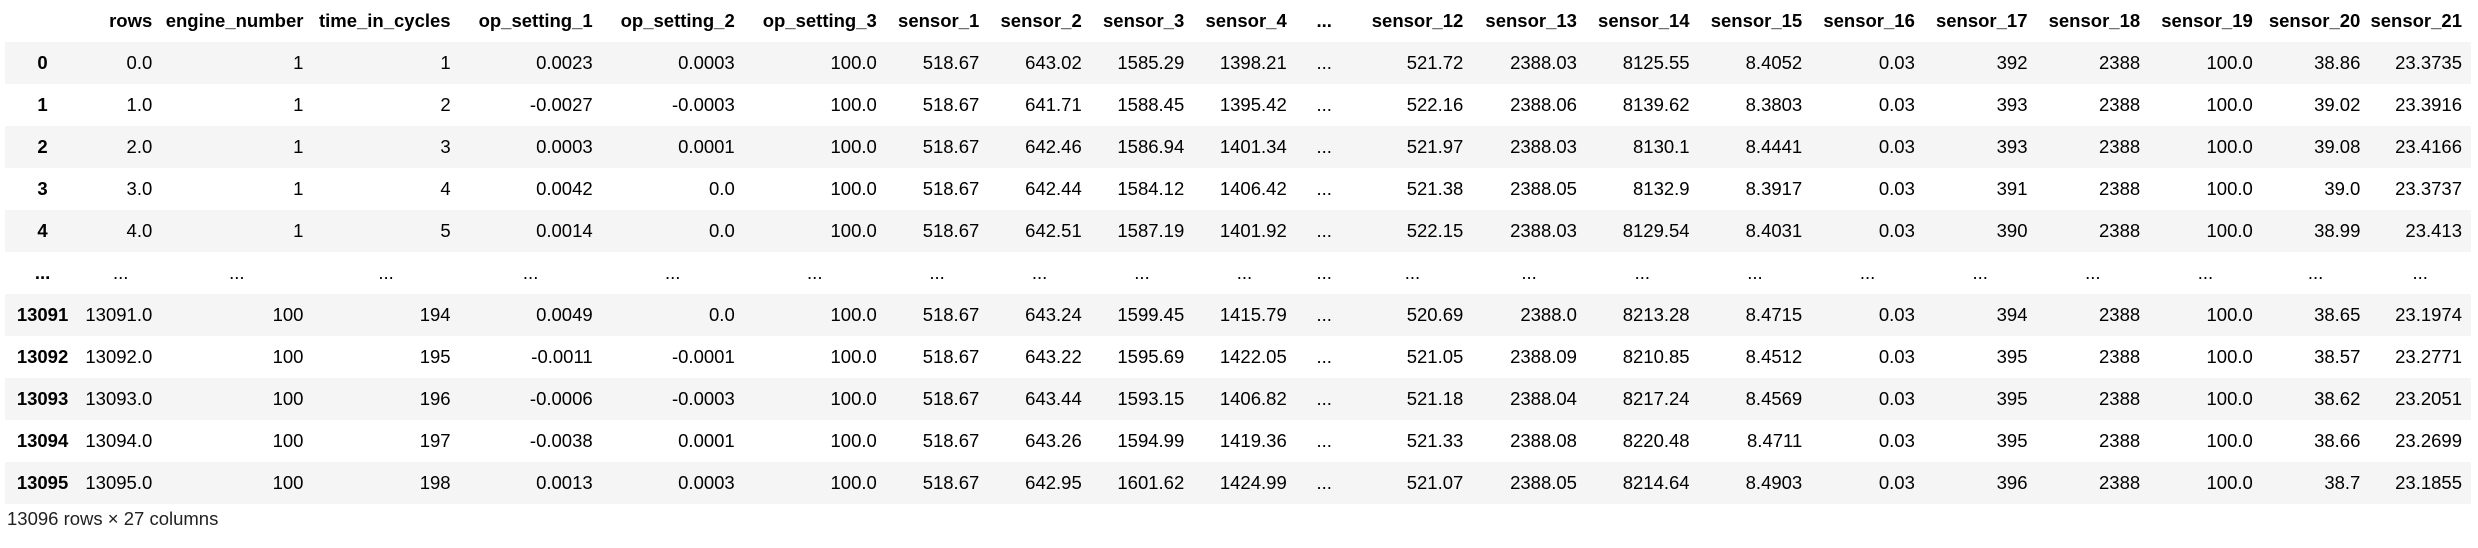 This screenshot has width=2478, height=548. What do you see at coordinates (42, 356) in the screenshot?
I see `row-index-cell: 13092` at bounding box center [42, 356].